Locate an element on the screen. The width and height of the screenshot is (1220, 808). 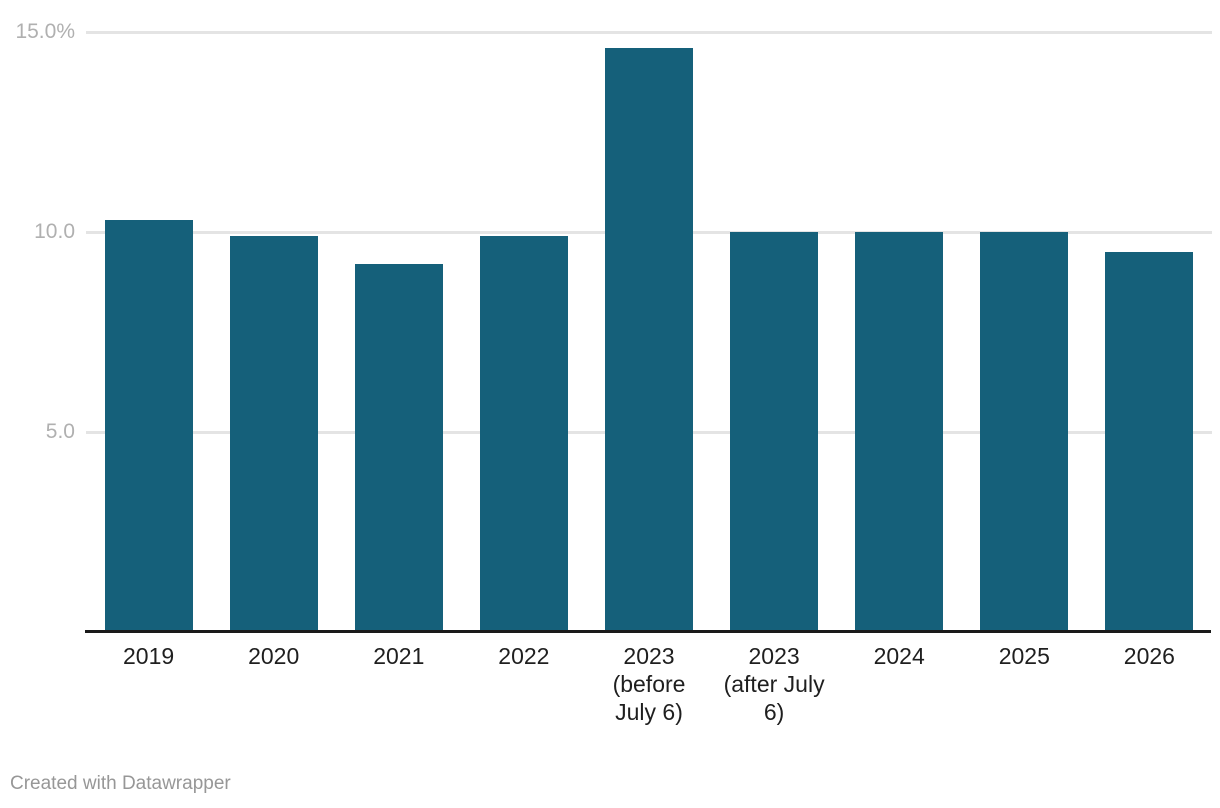
x-axis-category-label-line: (before is located at coordinates (649, 684).